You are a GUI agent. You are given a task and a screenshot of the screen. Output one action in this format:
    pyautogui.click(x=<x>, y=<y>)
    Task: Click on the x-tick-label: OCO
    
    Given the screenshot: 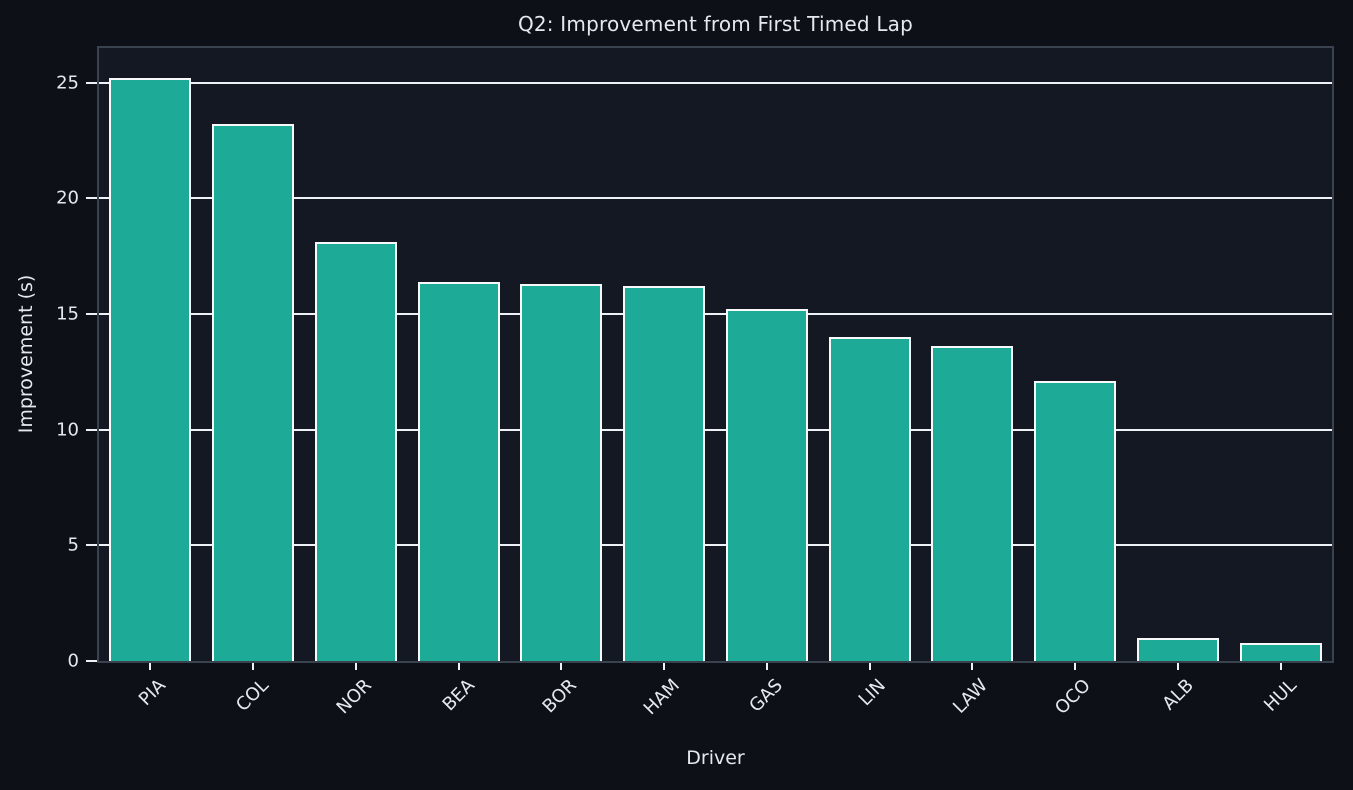 What is the action you would take?
    pyautogui.click(x=1073, y=697)
    